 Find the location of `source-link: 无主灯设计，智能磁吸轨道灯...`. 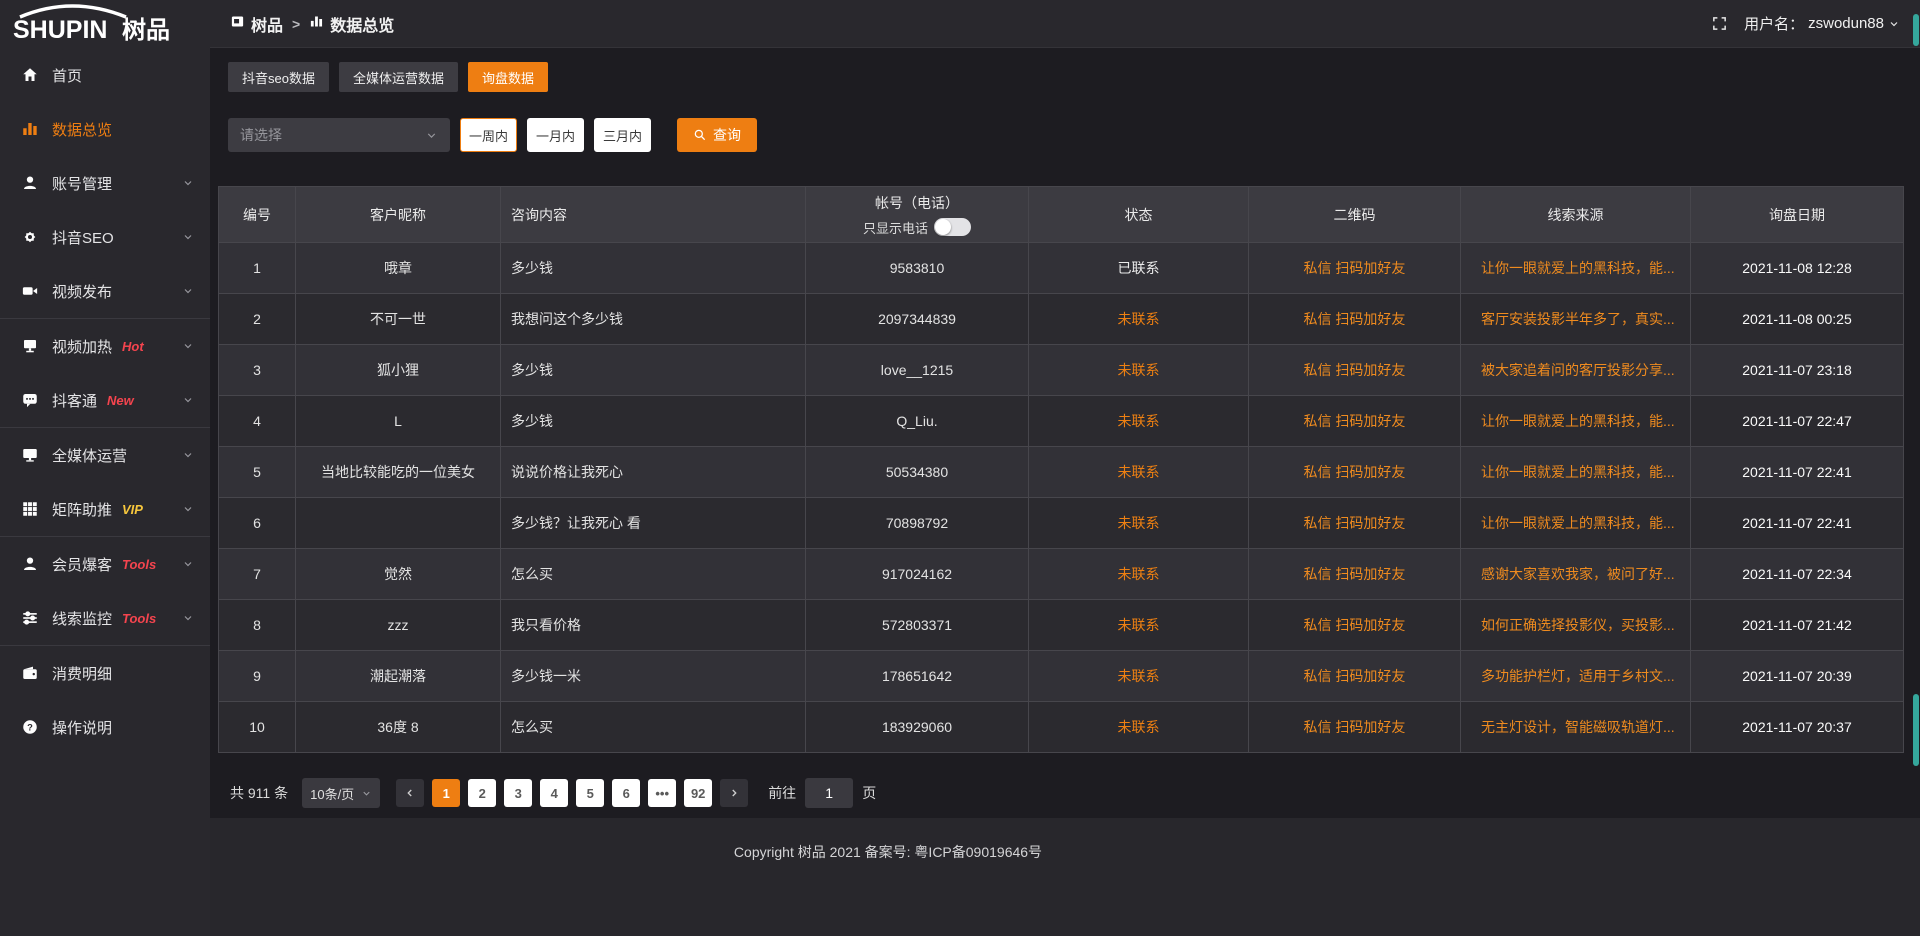

source-link: 无主灯设计，智能磁吸轨道灯... is located at coordinates (1578, 727).